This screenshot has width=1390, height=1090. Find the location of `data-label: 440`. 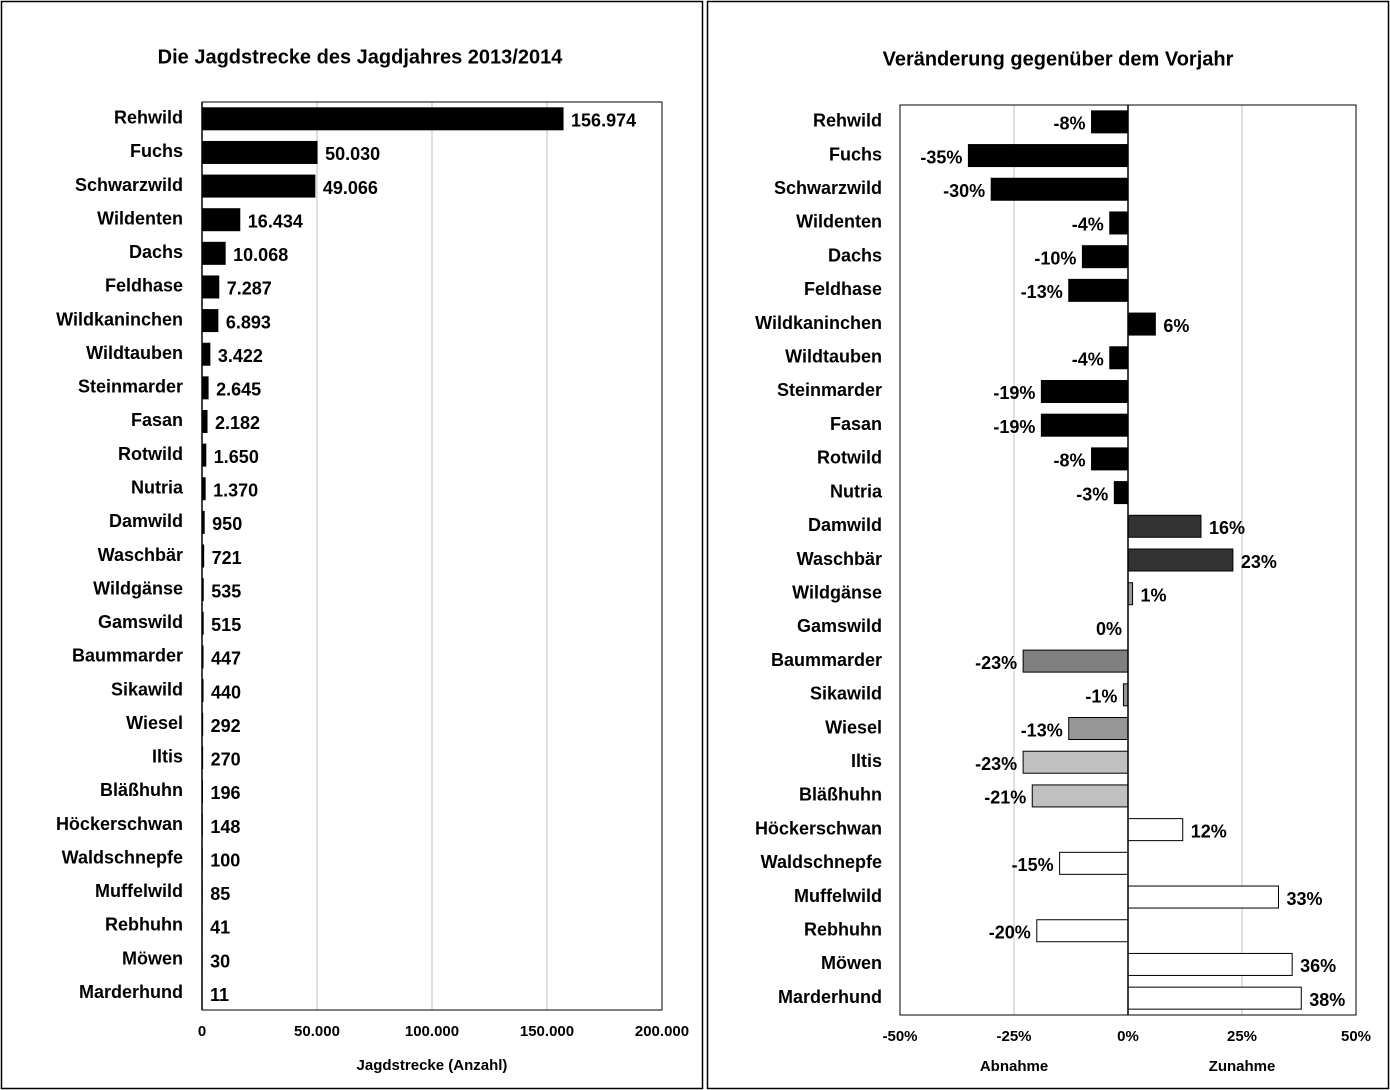

data-label: 440 is located at coordinates (226, 692).